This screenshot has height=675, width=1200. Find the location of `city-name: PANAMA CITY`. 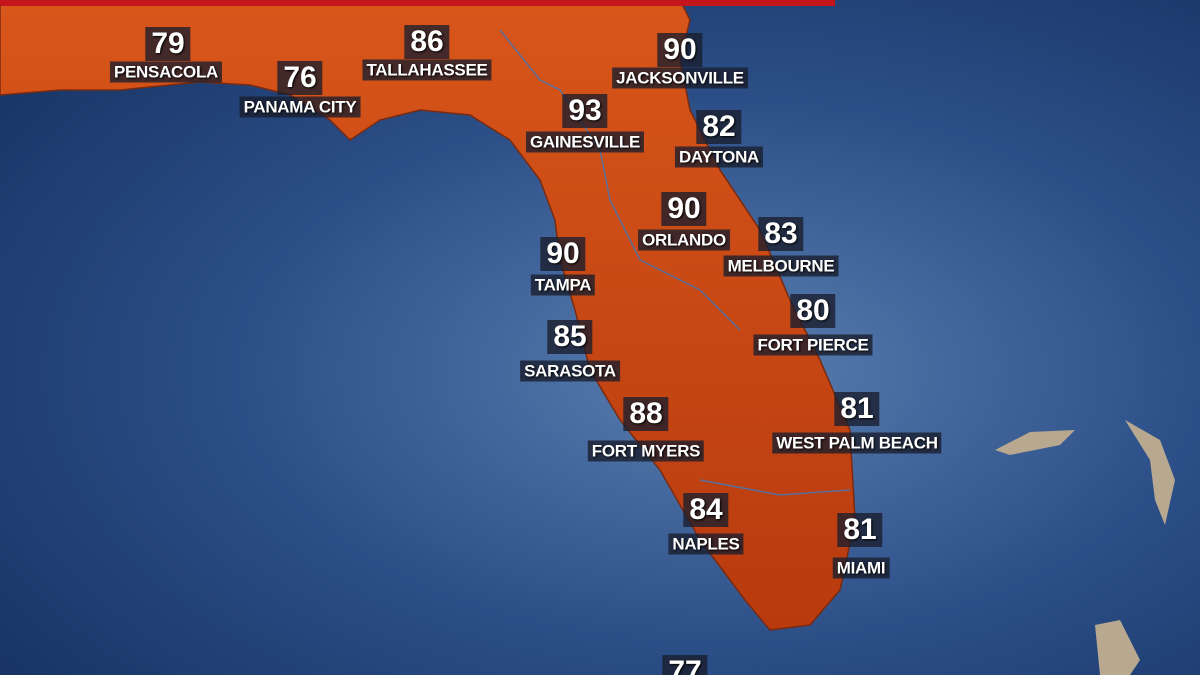

city-name: PANAMA CITY is located at coordinates (300, 107).